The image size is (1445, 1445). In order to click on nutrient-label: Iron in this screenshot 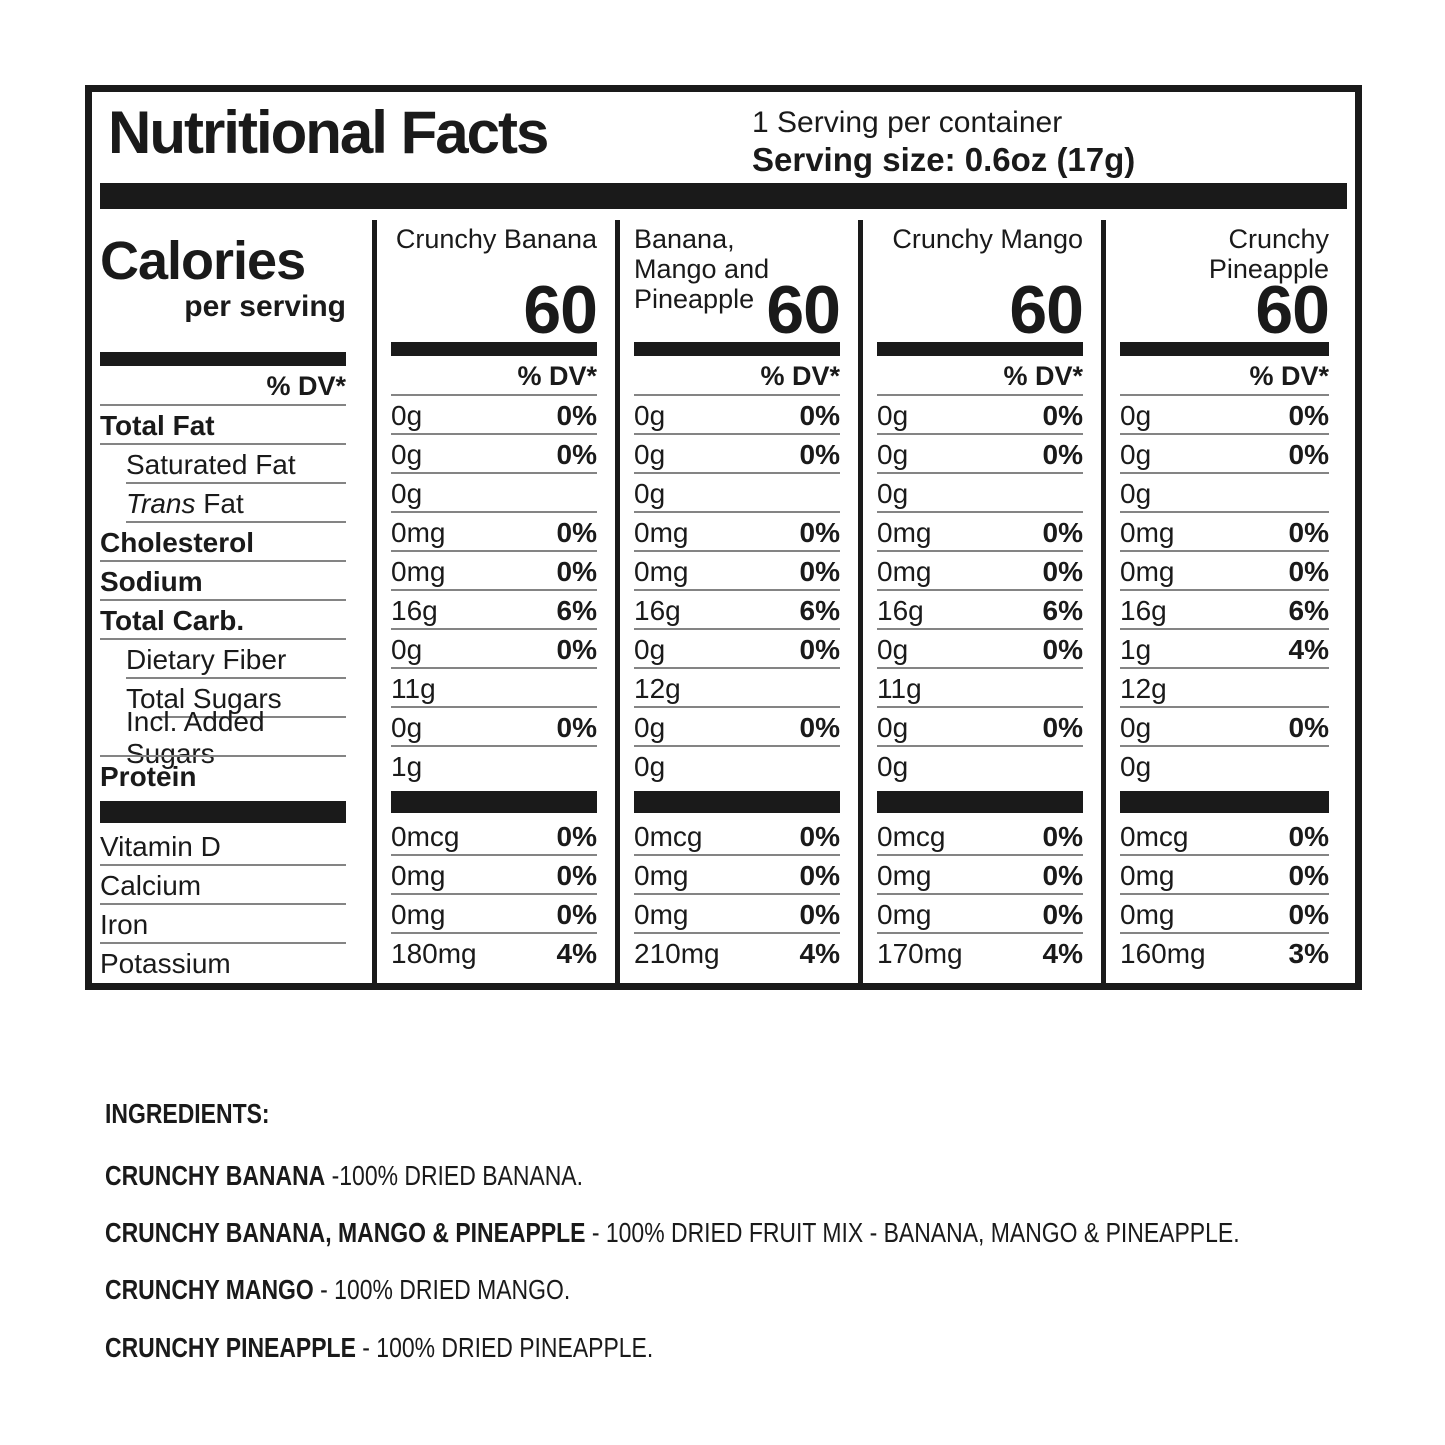, I will do `click(124, 924)`.